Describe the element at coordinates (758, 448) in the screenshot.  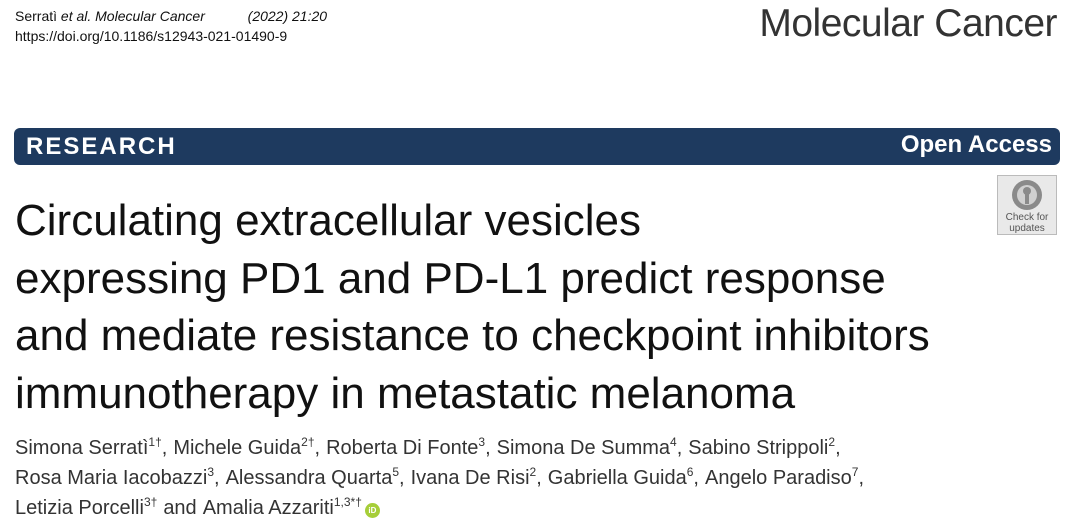
I see `author-name: Sabino Strippoli` at that location.